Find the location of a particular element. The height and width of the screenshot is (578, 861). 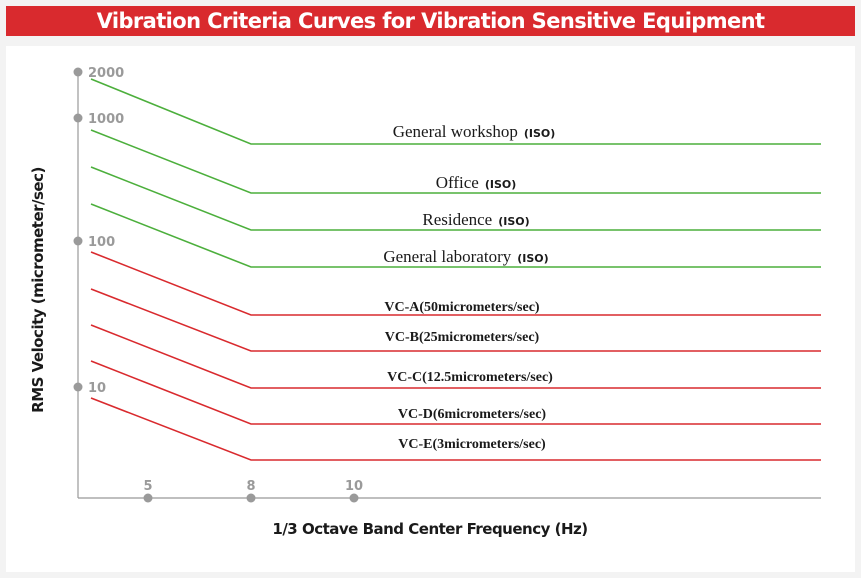

series-label: Residence (ISO) is located at coordinates (475, 219).